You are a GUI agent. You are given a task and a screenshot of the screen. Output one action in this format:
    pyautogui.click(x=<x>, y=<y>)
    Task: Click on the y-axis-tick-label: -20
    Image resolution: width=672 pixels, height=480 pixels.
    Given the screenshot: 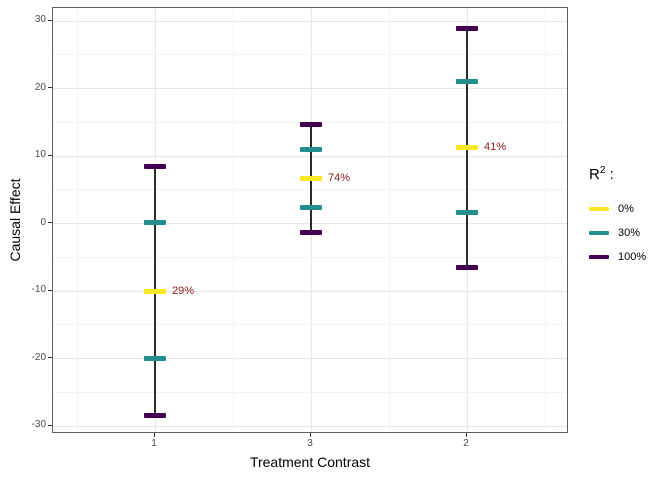 What is the action you would take?
    pyautogui.click(x=38, y=357)
    